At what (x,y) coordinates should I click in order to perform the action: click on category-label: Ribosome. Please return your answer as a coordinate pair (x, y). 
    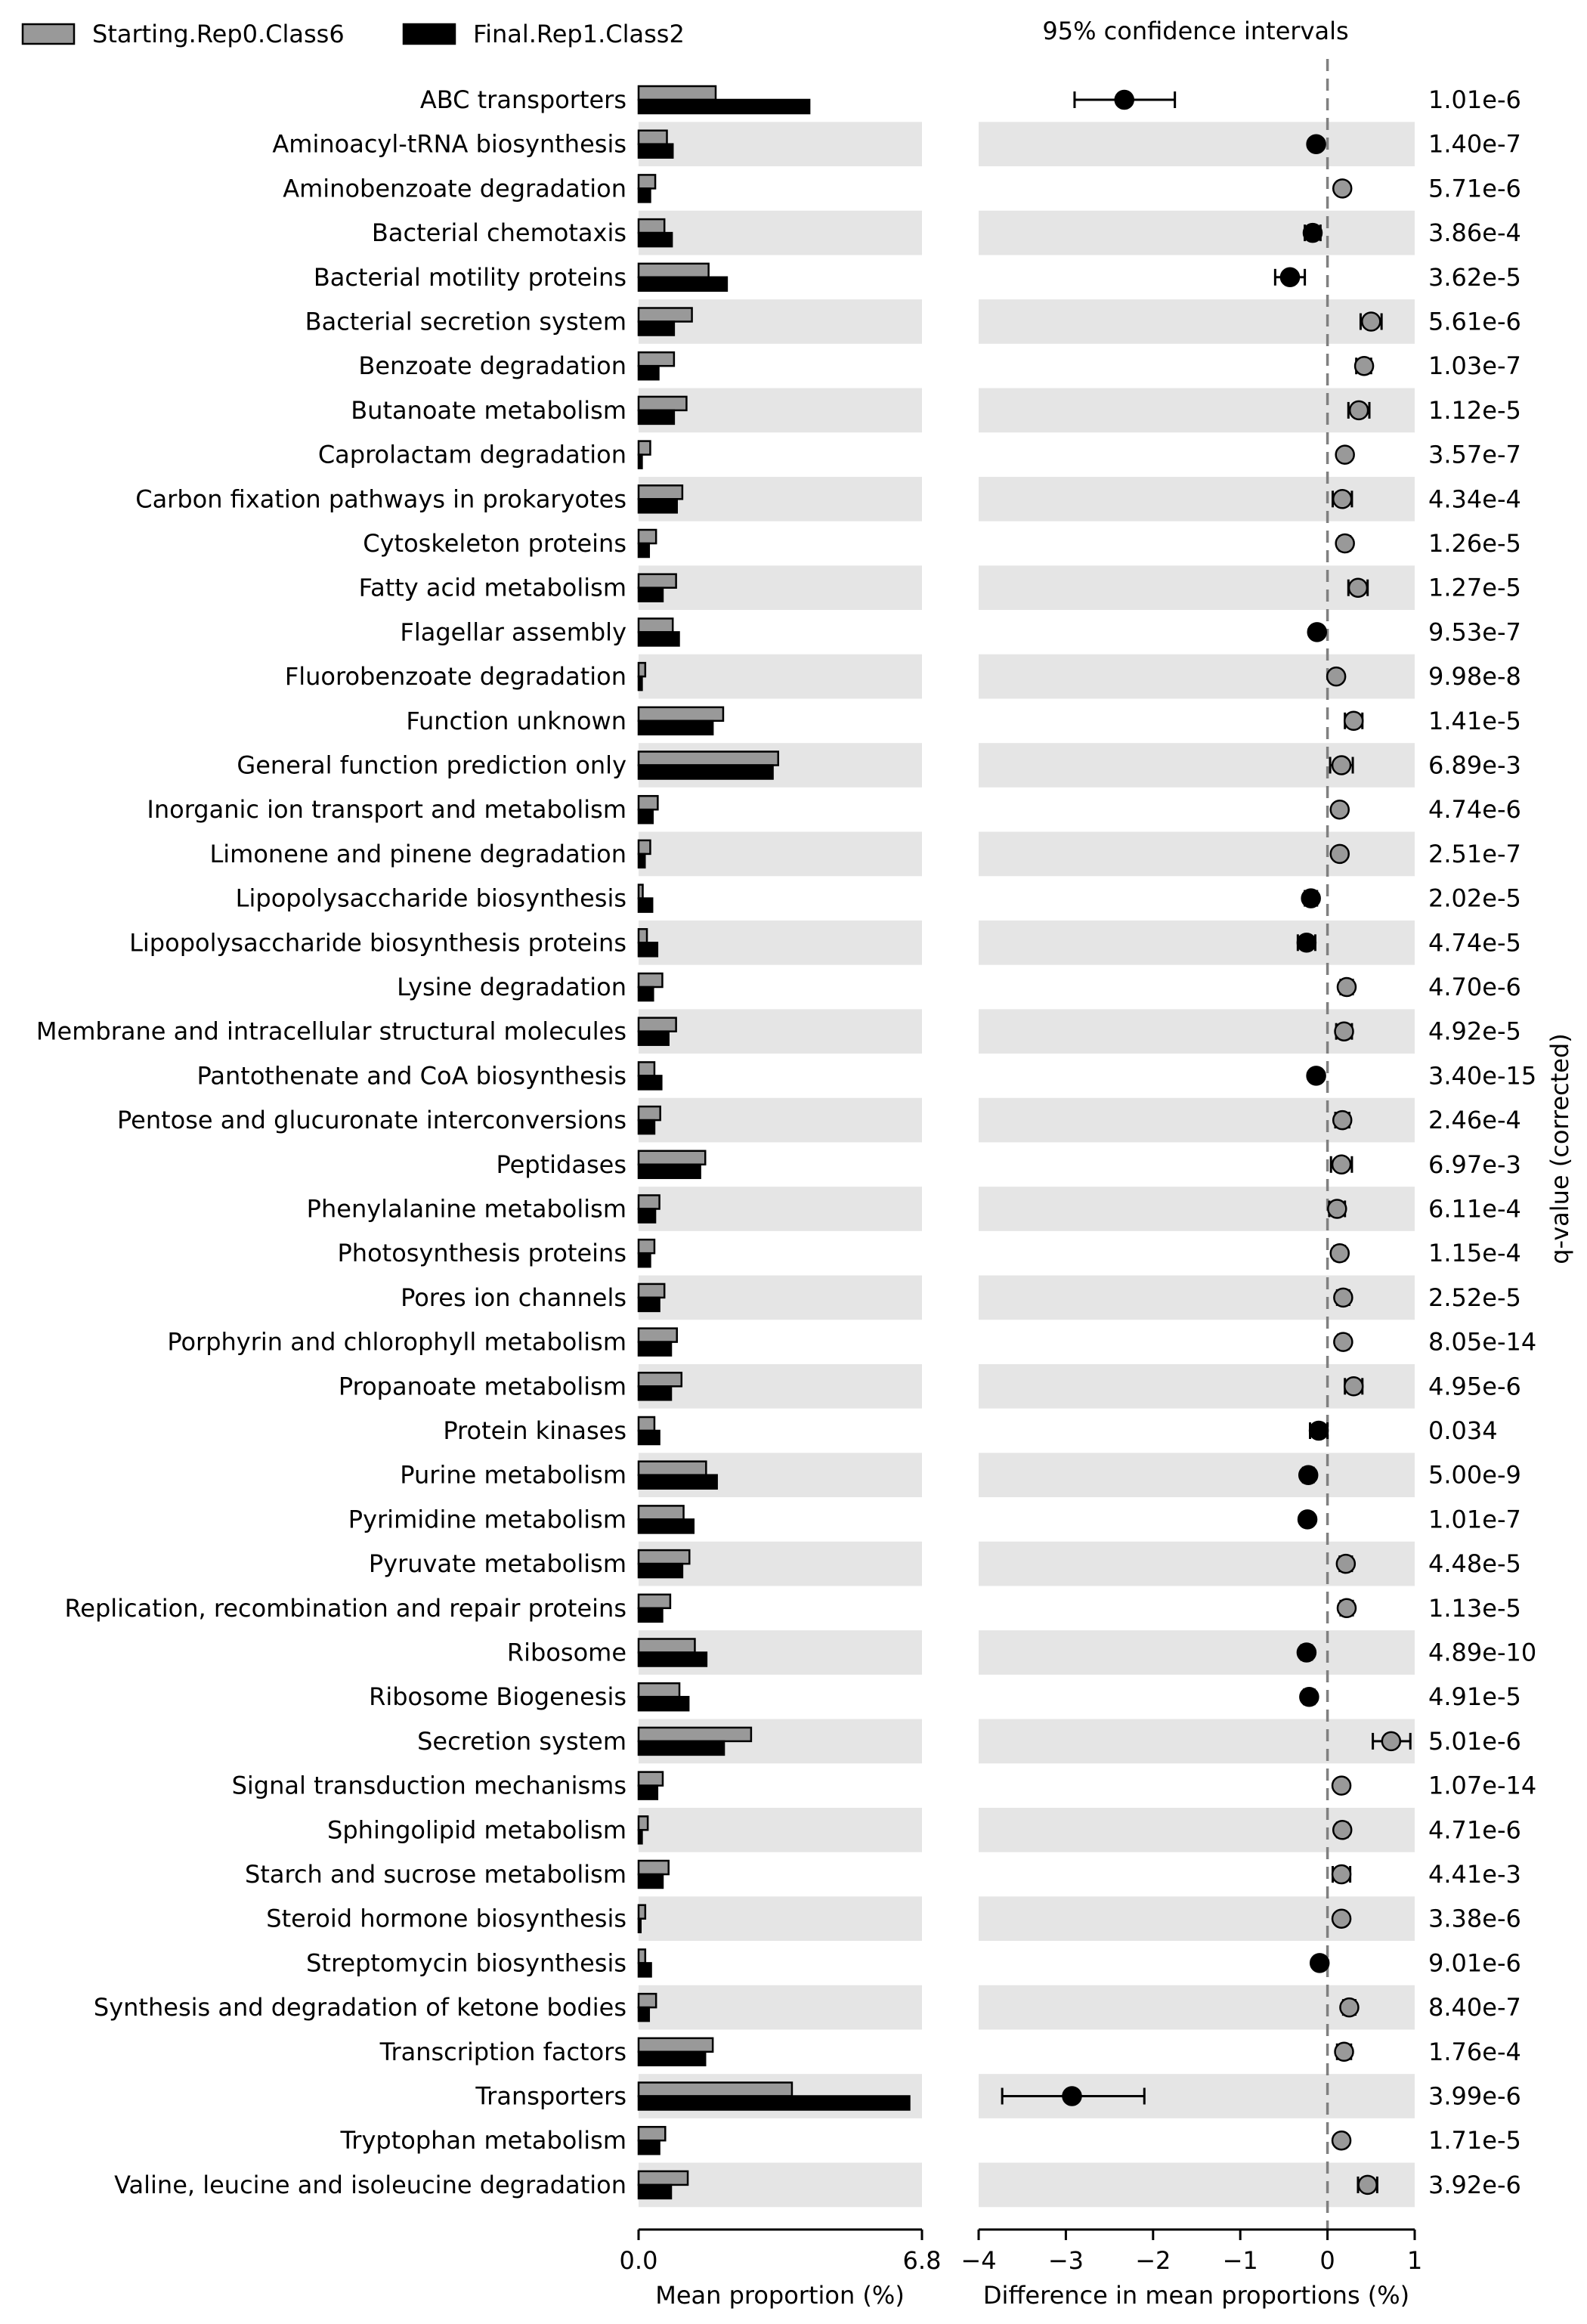
    Looking at the image, I should click on (566, 1653).